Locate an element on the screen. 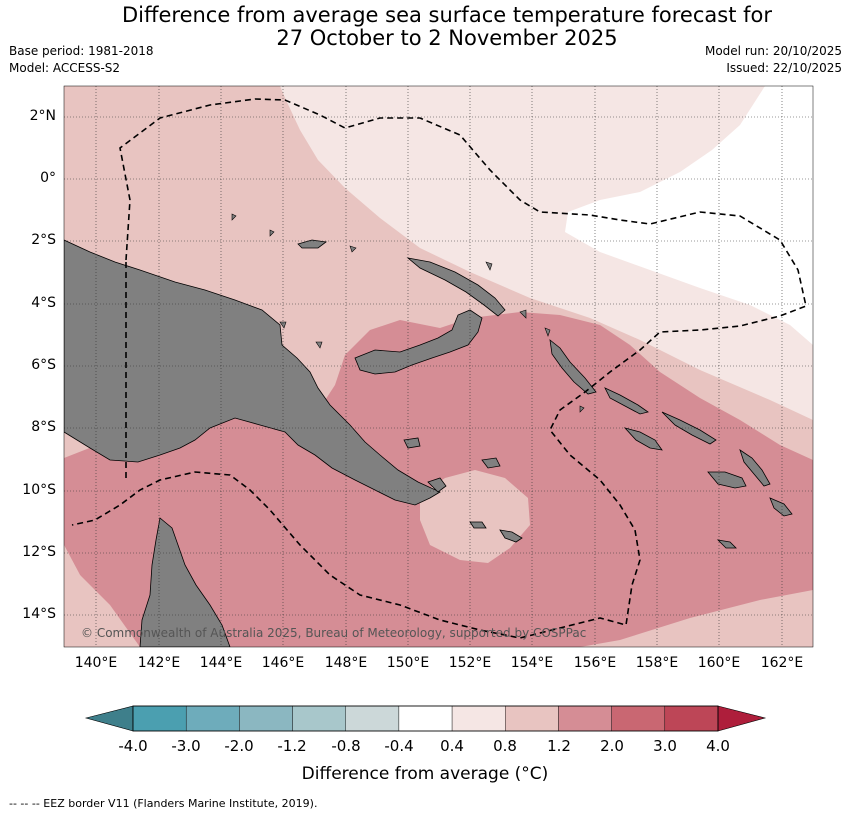 This screenshot has height=816, width=850. lon-label: 144°E is located at coordinates (221, 663).